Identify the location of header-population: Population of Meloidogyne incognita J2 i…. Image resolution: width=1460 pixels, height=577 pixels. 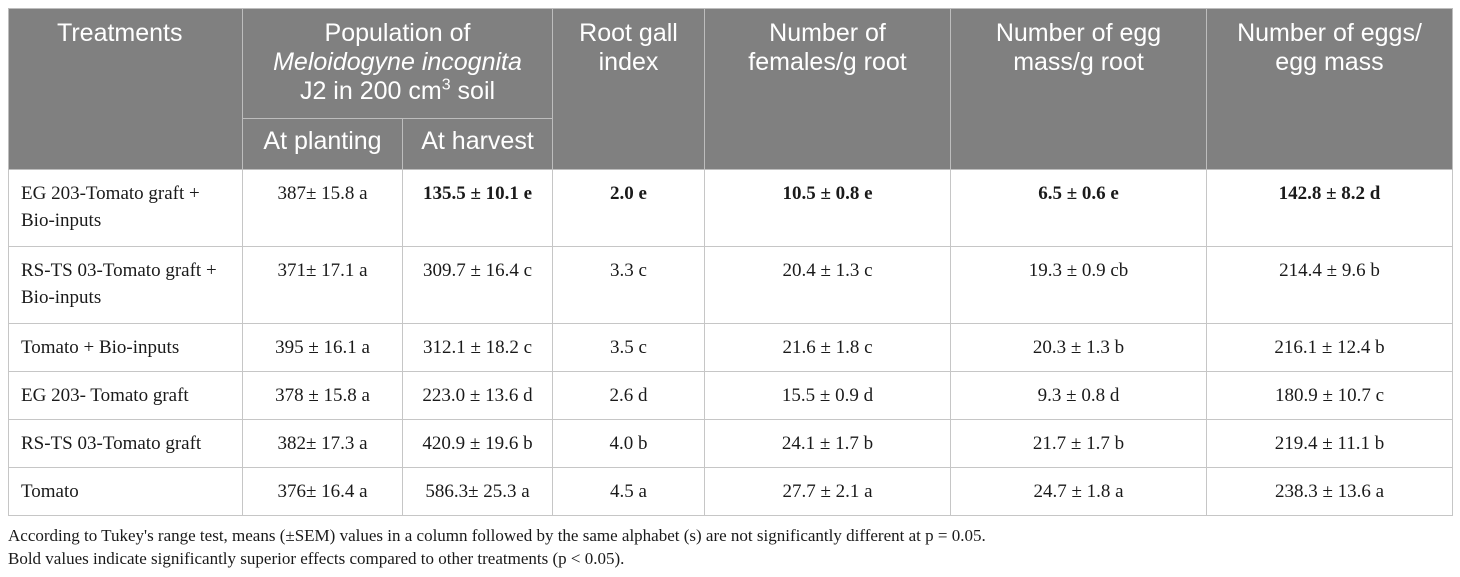
(397, 63).